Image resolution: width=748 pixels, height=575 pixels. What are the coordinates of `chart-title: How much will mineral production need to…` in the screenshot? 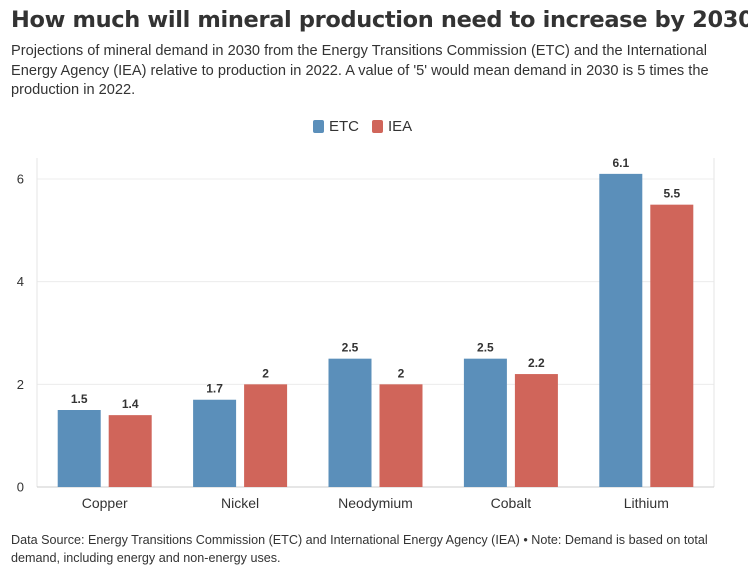 It's located at (379, 20).